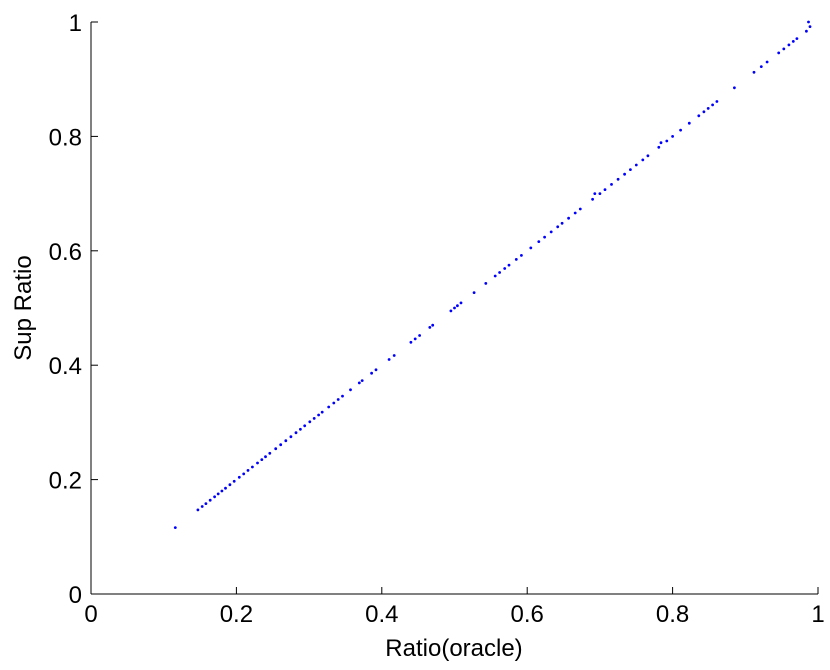  I want to click on y-tick-label: 0.4, so click(65, 366).